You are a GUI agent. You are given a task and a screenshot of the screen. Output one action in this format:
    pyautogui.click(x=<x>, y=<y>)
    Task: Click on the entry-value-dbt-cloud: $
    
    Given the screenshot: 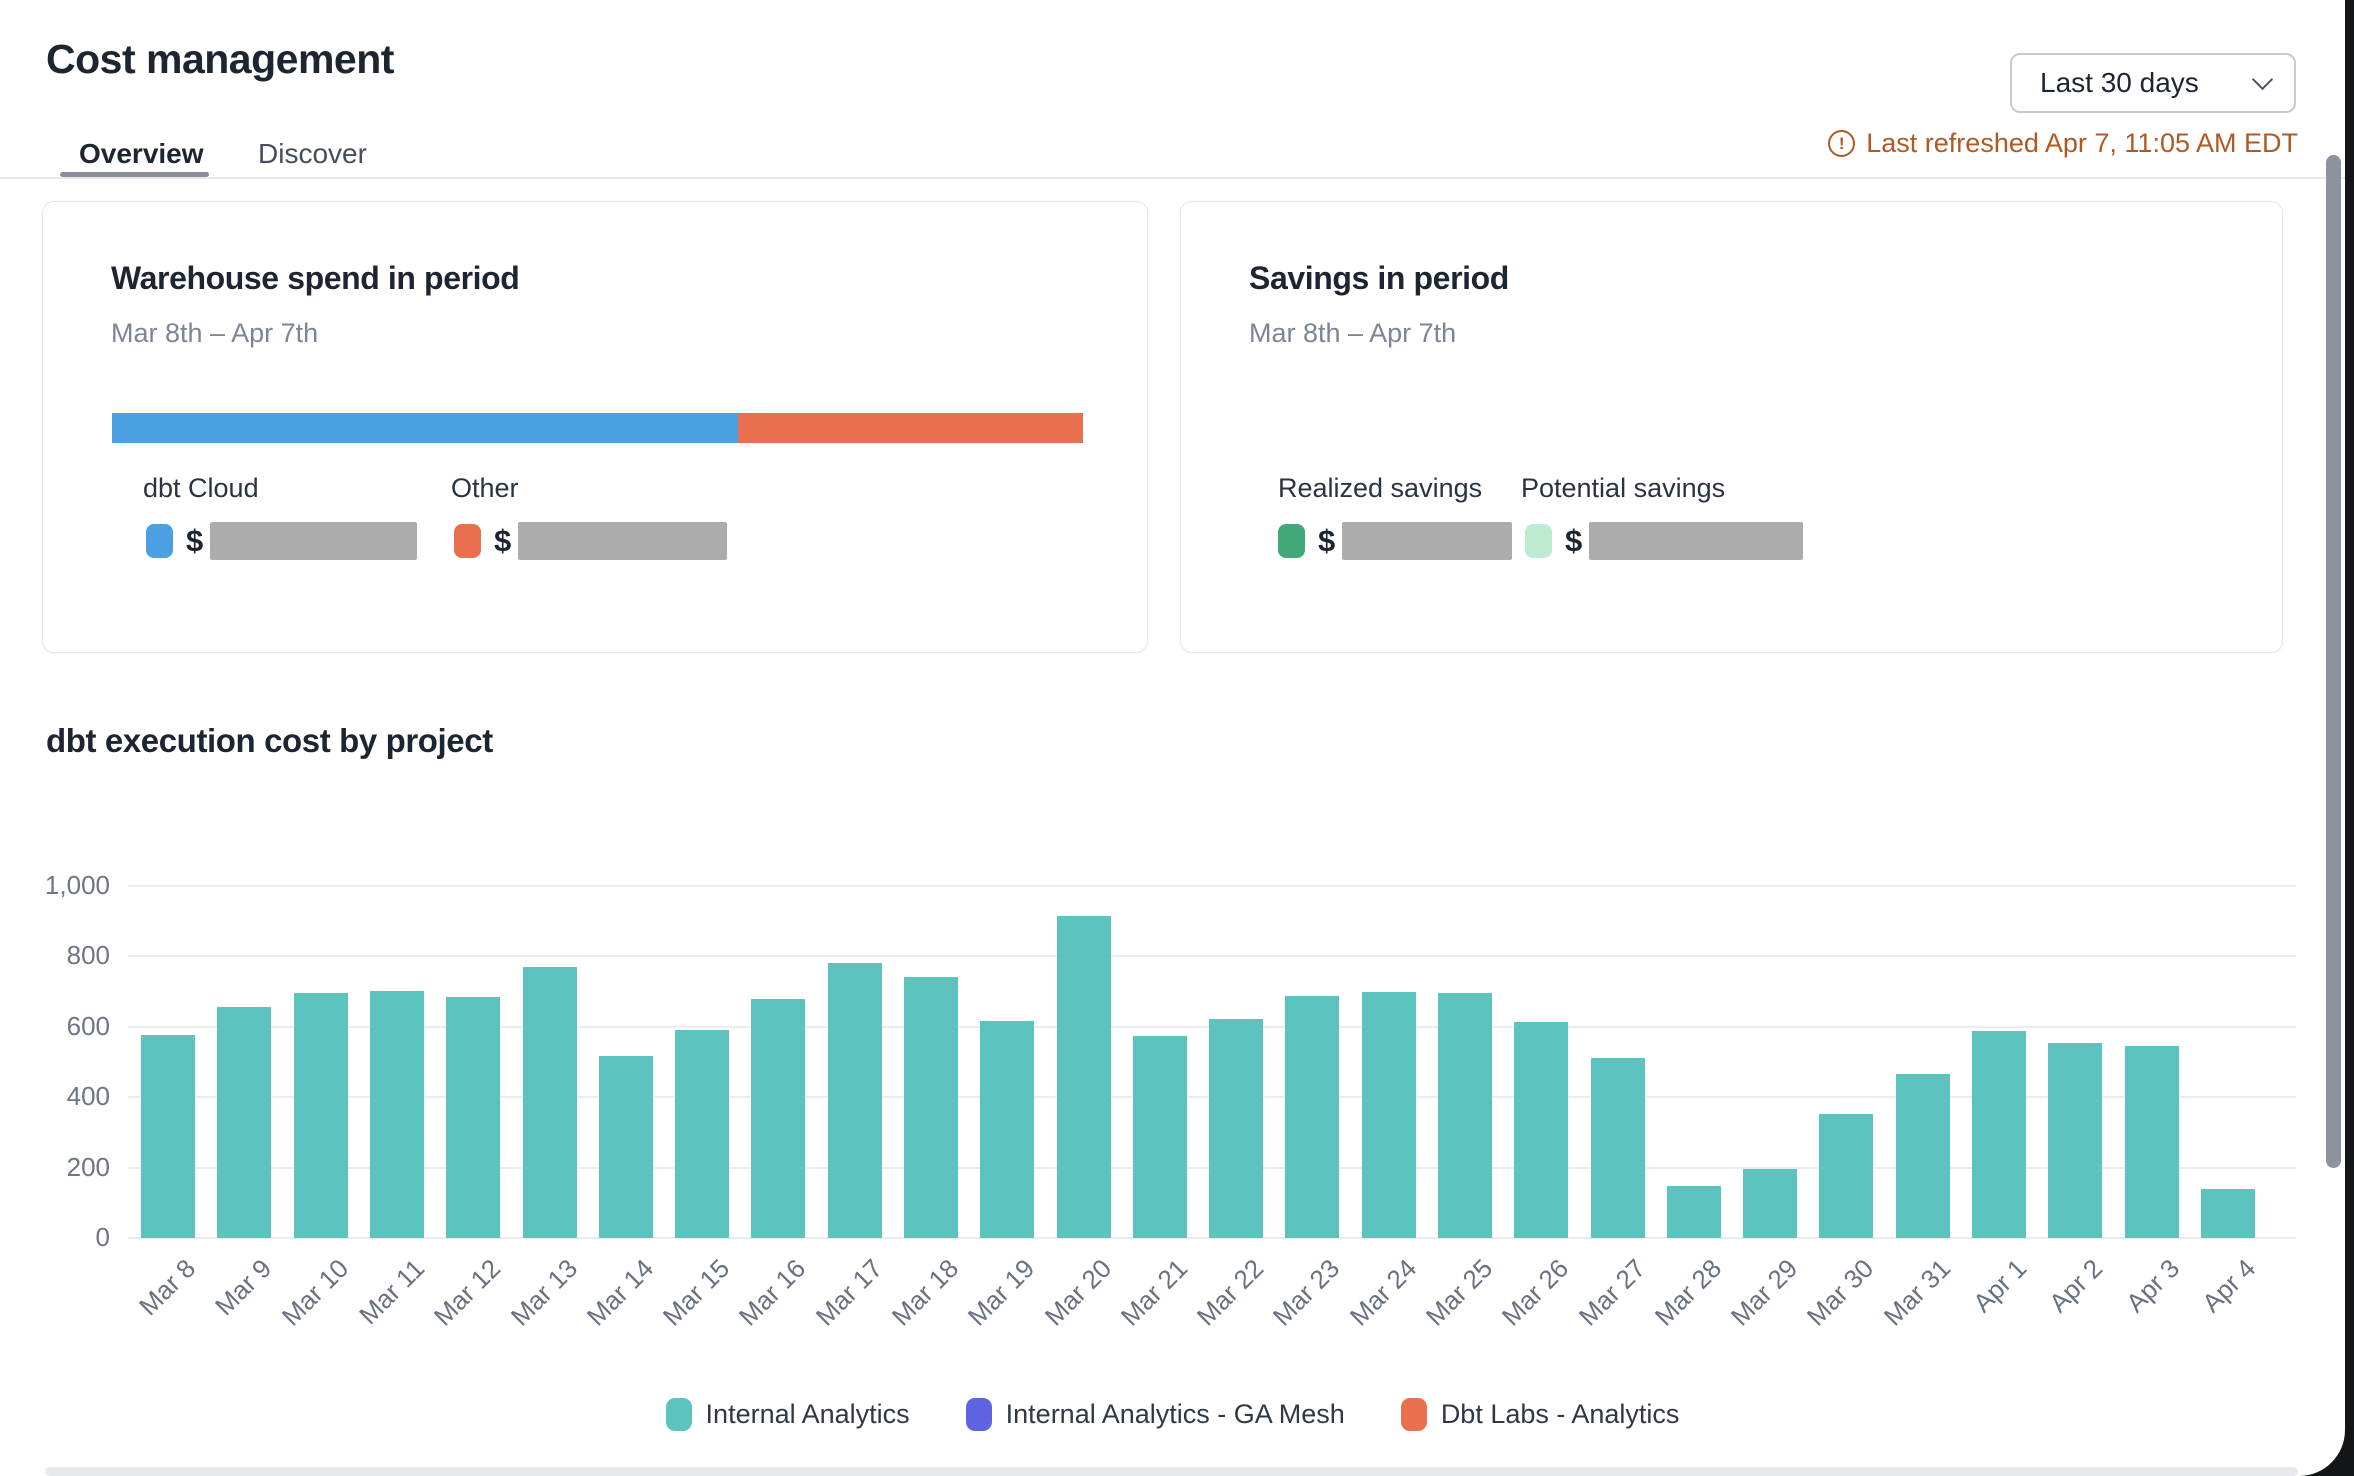 What is the action you would take?
    pyautogui.click(x=282, y=541)
    